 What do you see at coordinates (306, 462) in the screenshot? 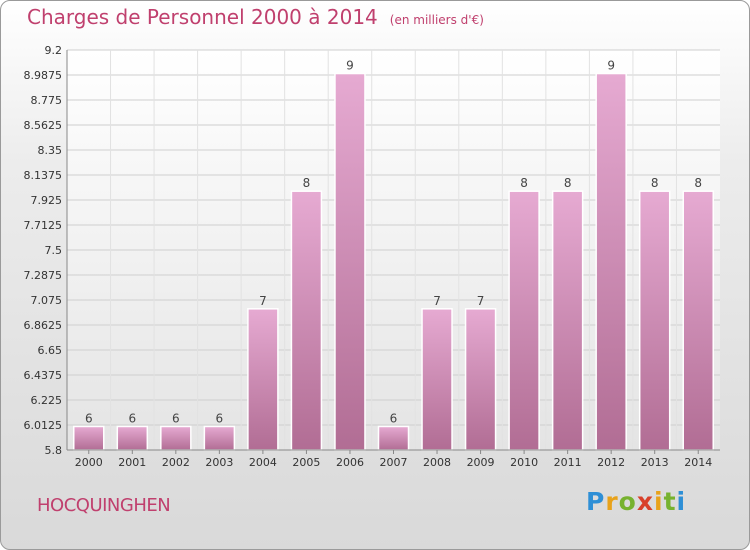
I see `x-tick-label: 2005` at bounding box center [306, 462].